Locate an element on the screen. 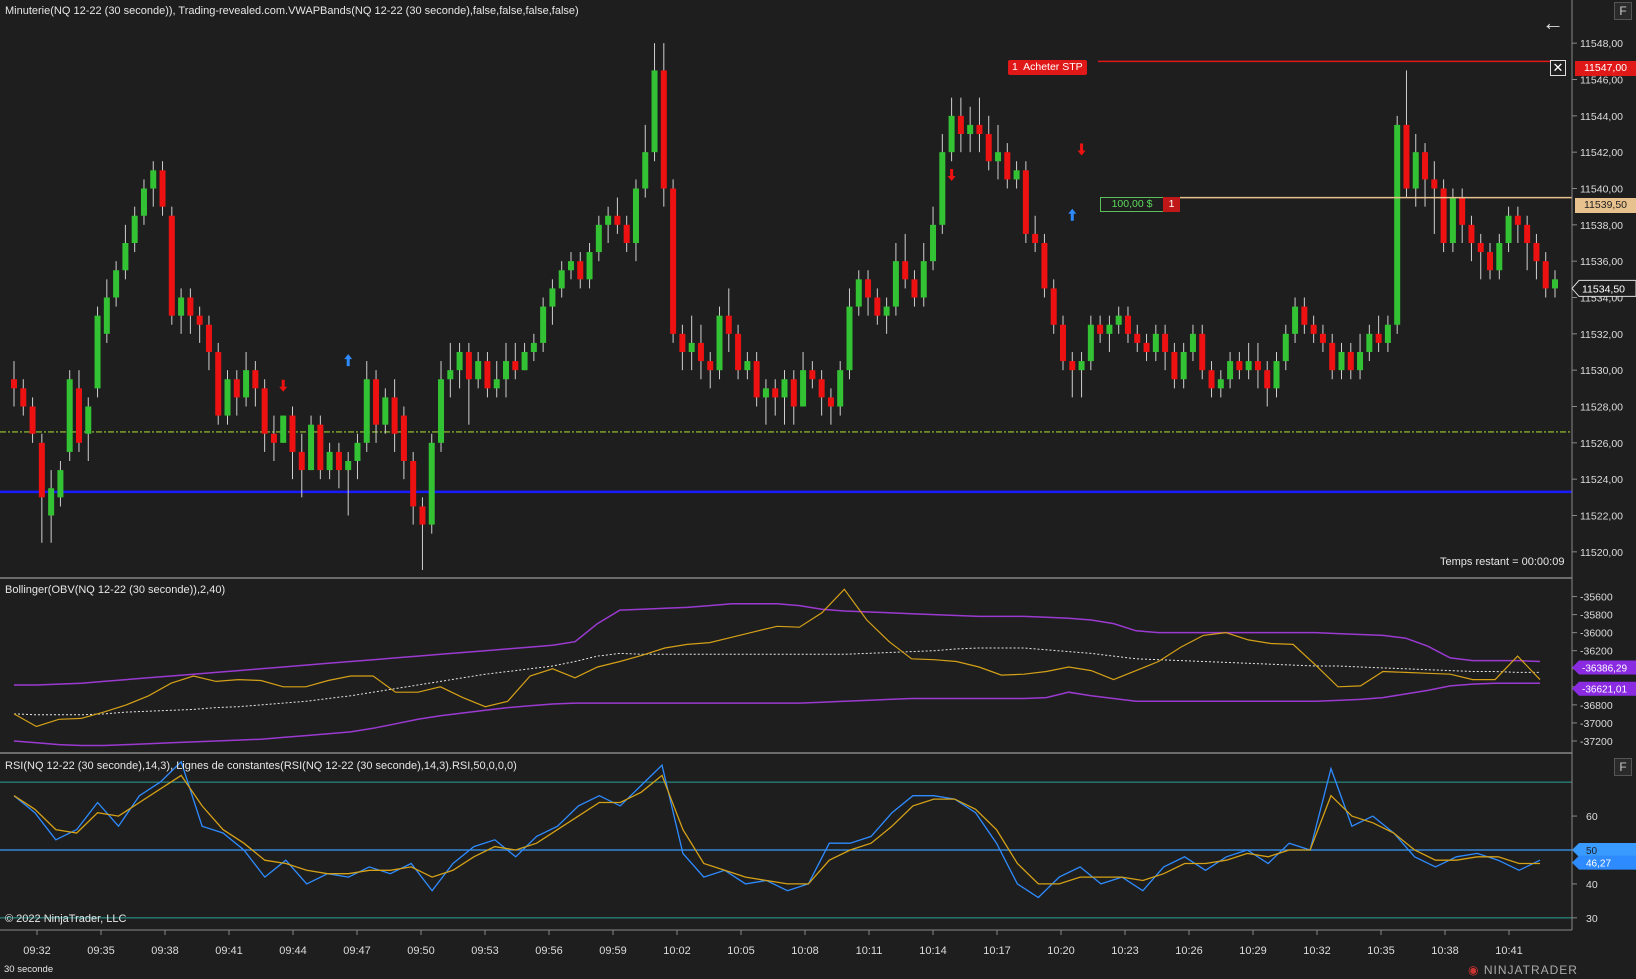  obv-line is located at coordinates (777, 658).